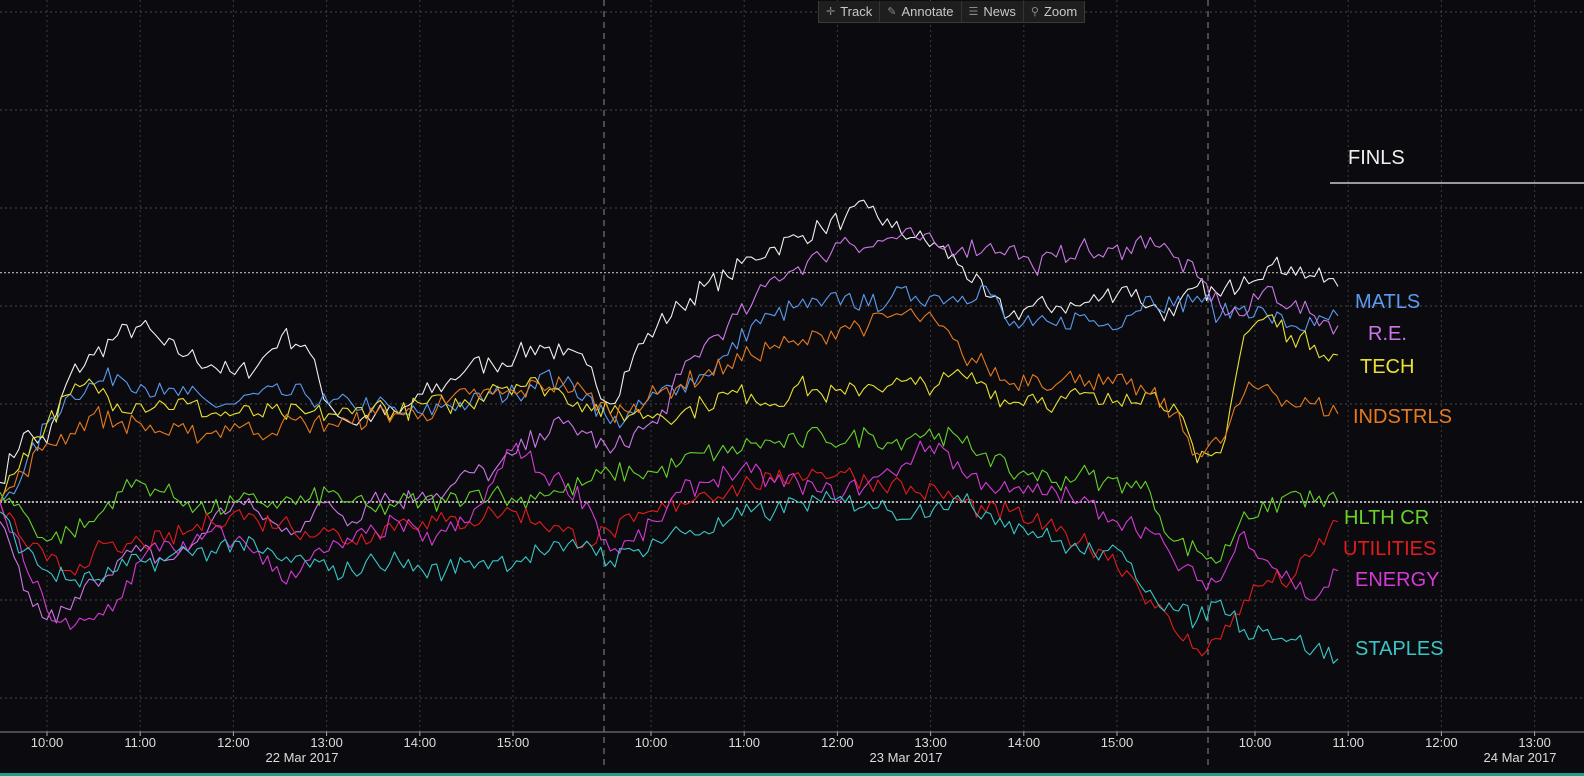 This screenshot has width=1584, height=776. Describe the element at coordinates (1520, 757) in the screenshot. I see `date-label: 24 Mar 2017` at that location.